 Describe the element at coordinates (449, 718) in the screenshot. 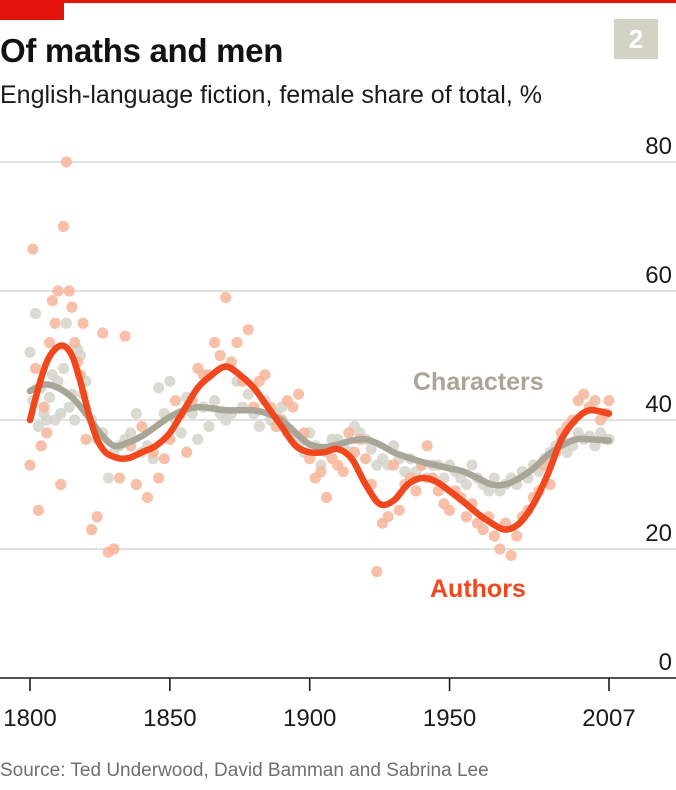

I see `x-tick-label-1950: 1950` at that location.